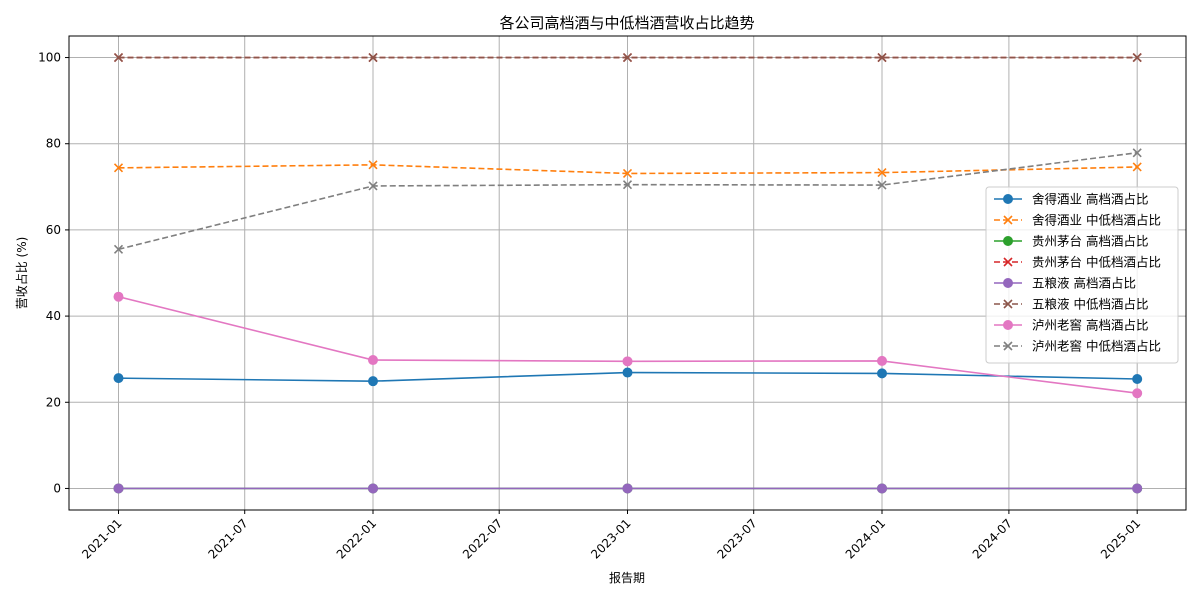  Describe the element at coordinates (356, 538) in the screenshot. I see `x-tick-label: 2022-01` at that location.